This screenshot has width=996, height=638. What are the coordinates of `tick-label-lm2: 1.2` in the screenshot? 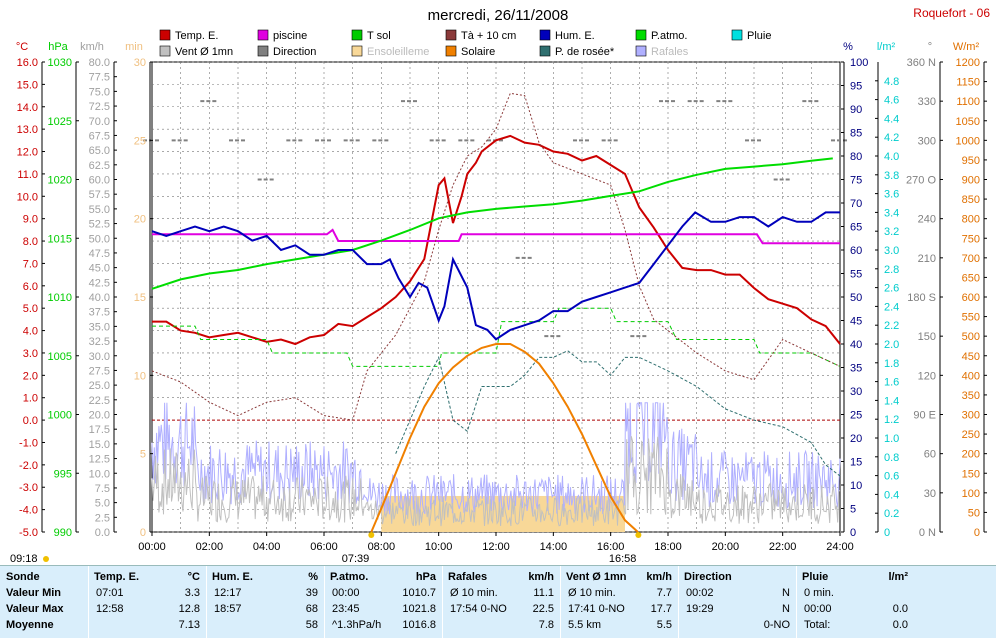 It's located at (891, 420).